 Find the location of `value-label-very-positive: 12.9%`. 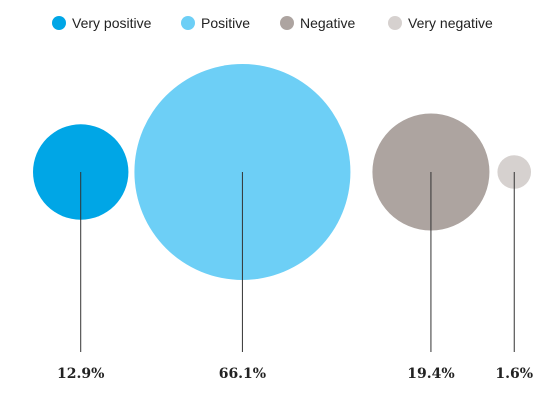

value-label-very-positive: 12.9% is located at coordinates (80, 374).